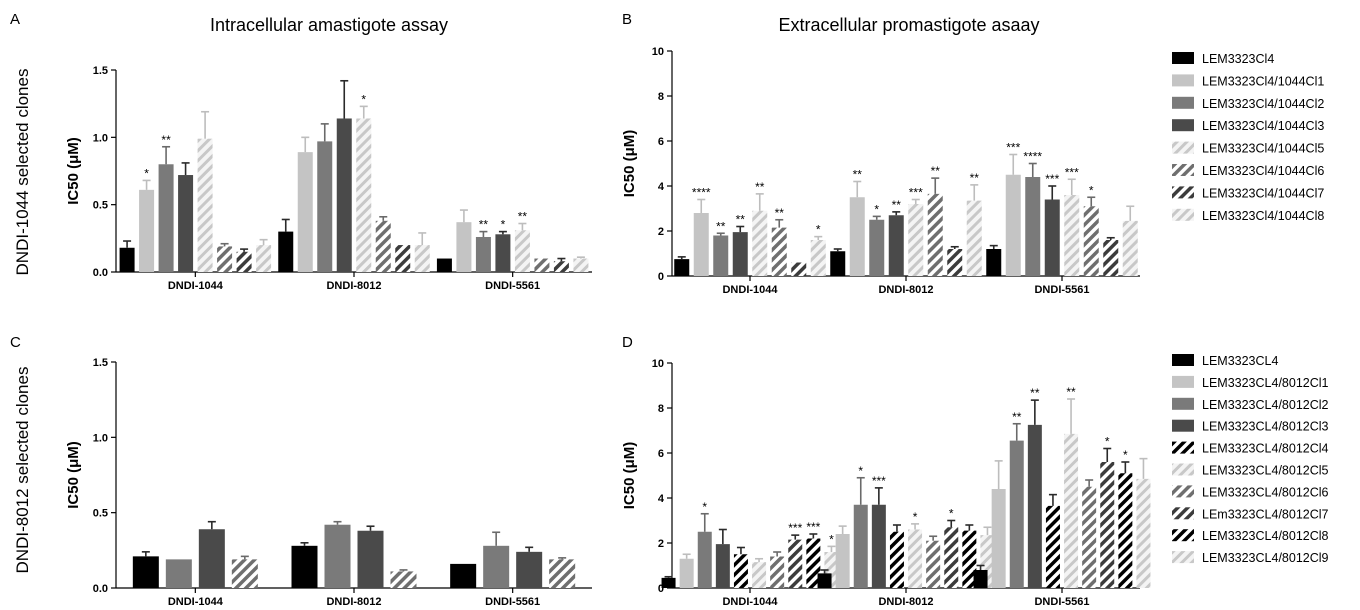 The height and width of the screenshot is (610, 1360). What do you see at coordinates (1265, 558) in the screenshot?
I see `legend-label: LEM3323CL4/8012Cl9` at bounding box center [1265, 558].